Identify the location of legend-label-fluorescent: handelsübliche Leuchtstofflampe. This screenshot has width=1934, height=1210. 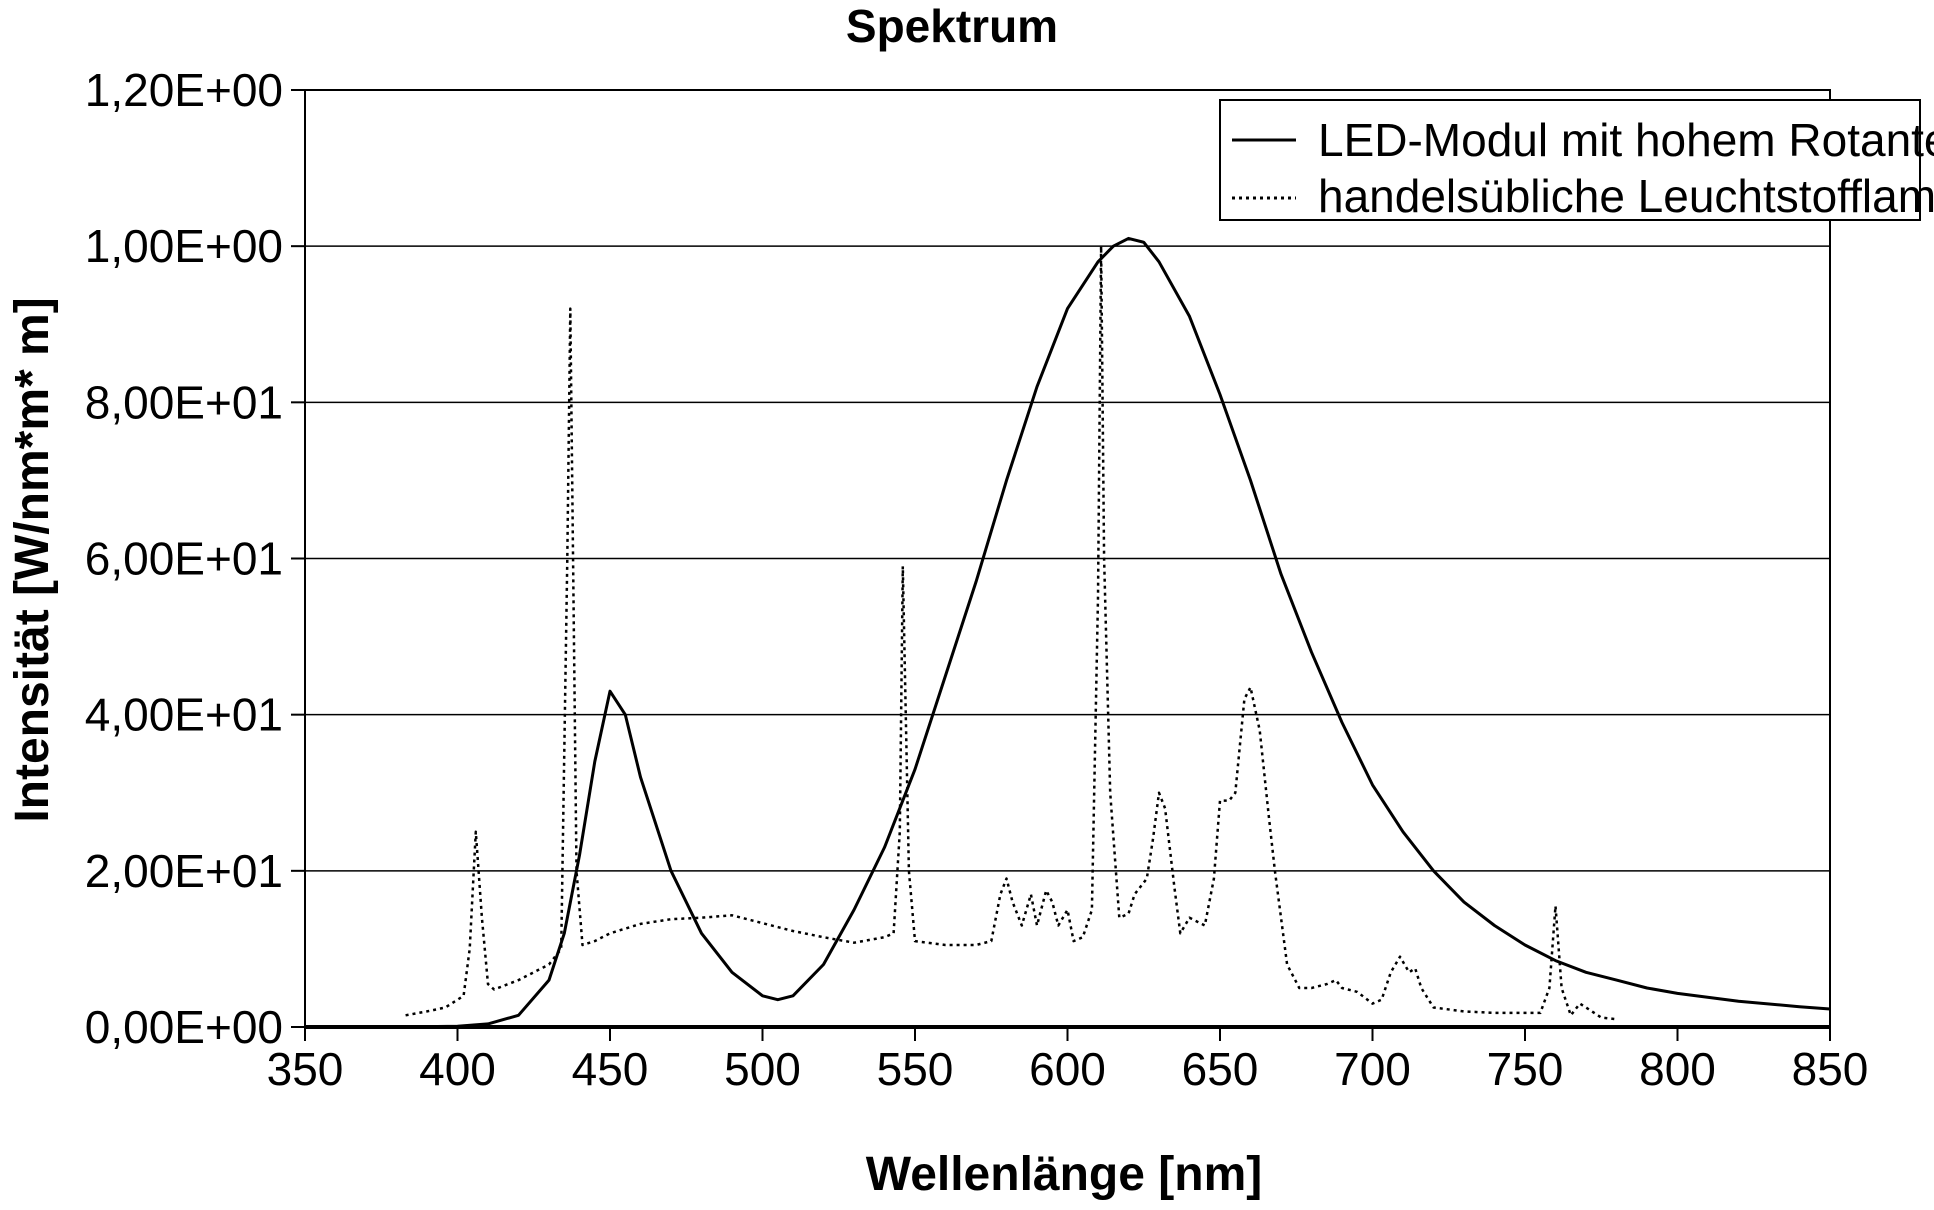
(1626, 196).